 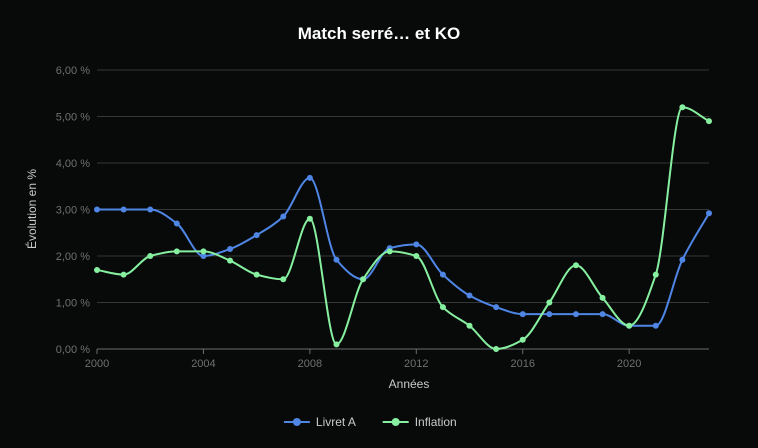 What do you see at coordinates (97, 364) in the screenshot?
I see `x-tick-label: 2000` at bounding box center [97, 364].